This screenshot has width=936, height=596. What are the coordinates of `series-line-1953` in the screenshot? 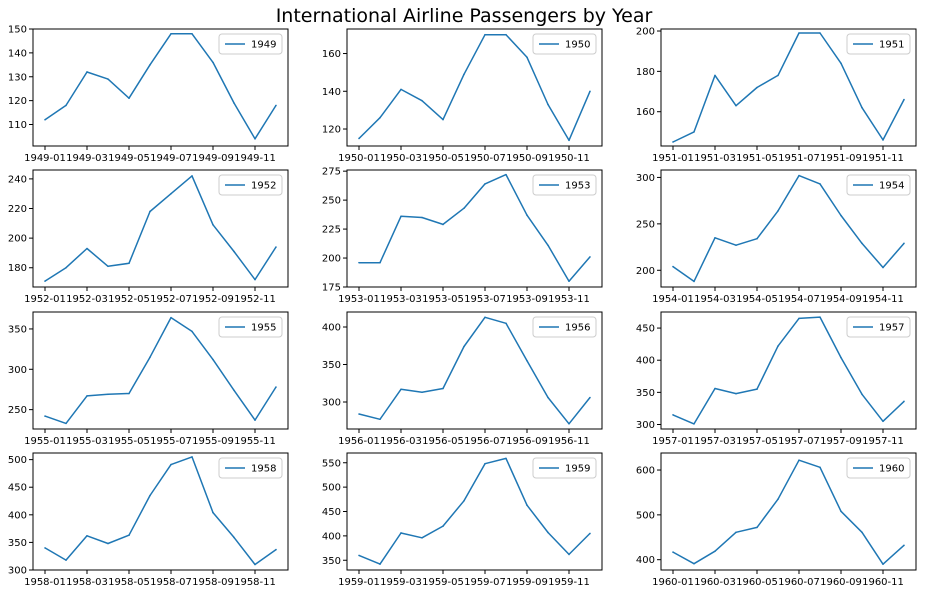 It's located at (475, 227).